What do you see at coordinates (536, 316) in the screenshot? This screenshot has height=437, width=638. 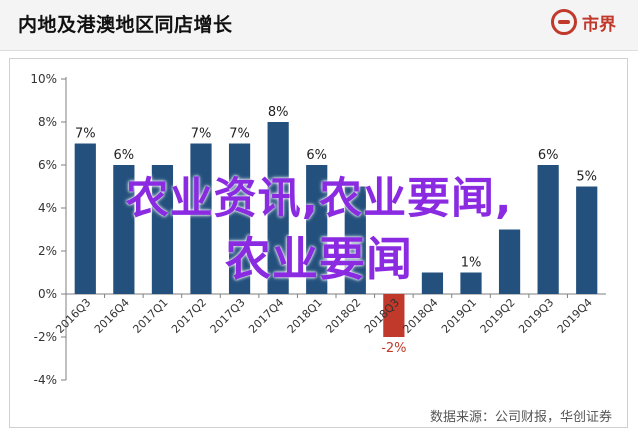 I see `x-tick-label: 2019Q3` at bounding box center [536, 316].